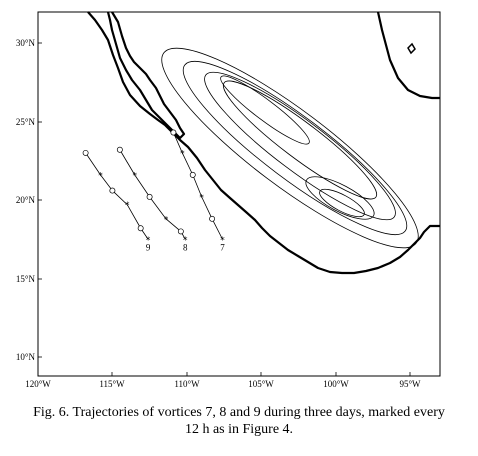 This screenshot has width=478, height=456. What do you see at coordinates (26, 200) in the screenshot?
I see `y-tick-label: 20°N` at bounding box center [26, 200].